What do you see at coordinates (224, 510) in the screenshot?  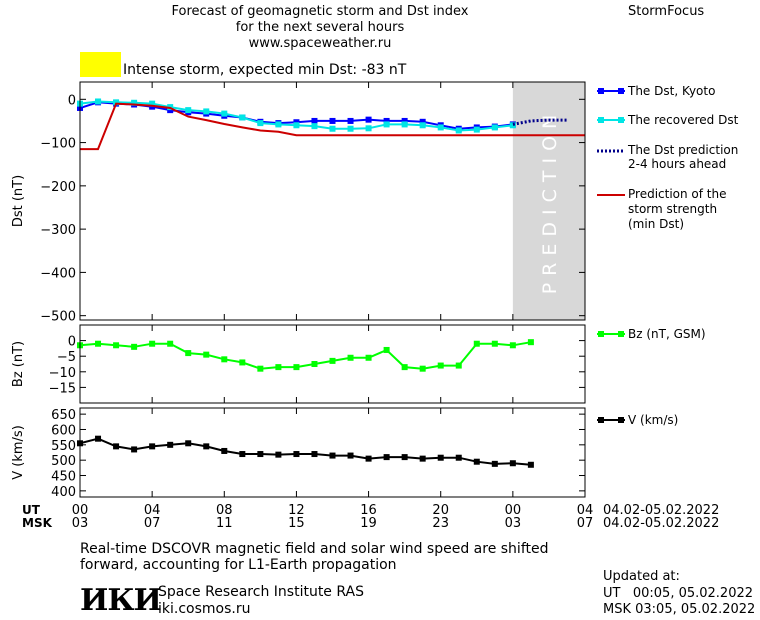 I see `ut-tick-label: 08` at bounding box center [224, 510].